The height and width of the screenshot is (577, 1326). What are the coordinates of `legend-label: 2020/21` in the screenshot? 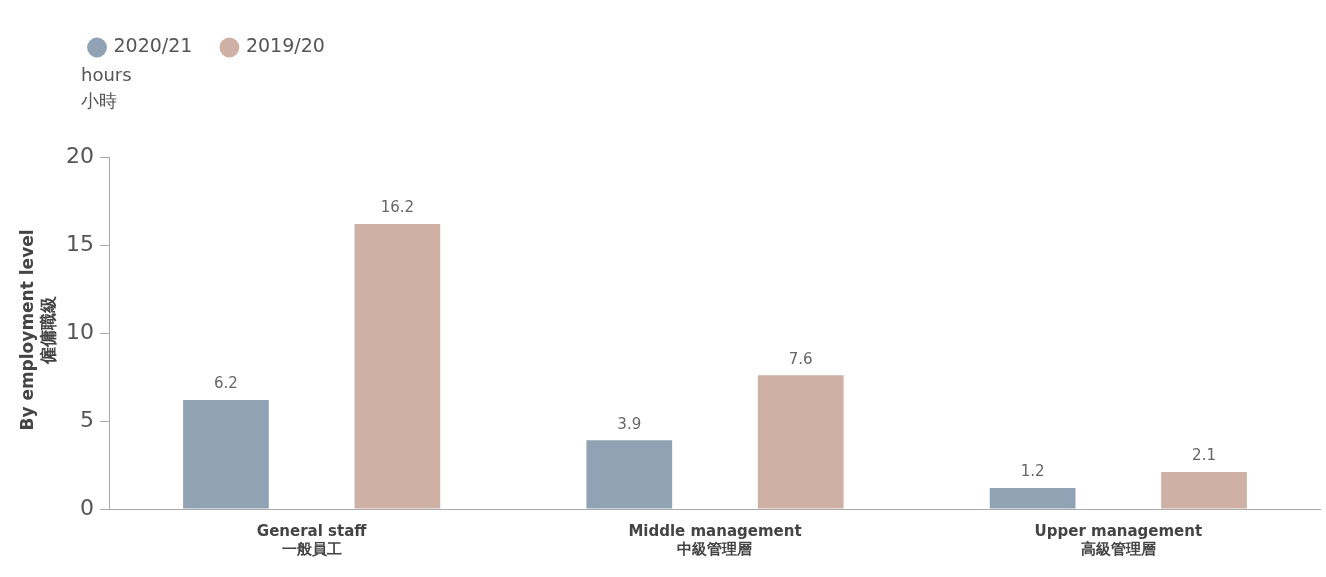 It's located at (153, 45).